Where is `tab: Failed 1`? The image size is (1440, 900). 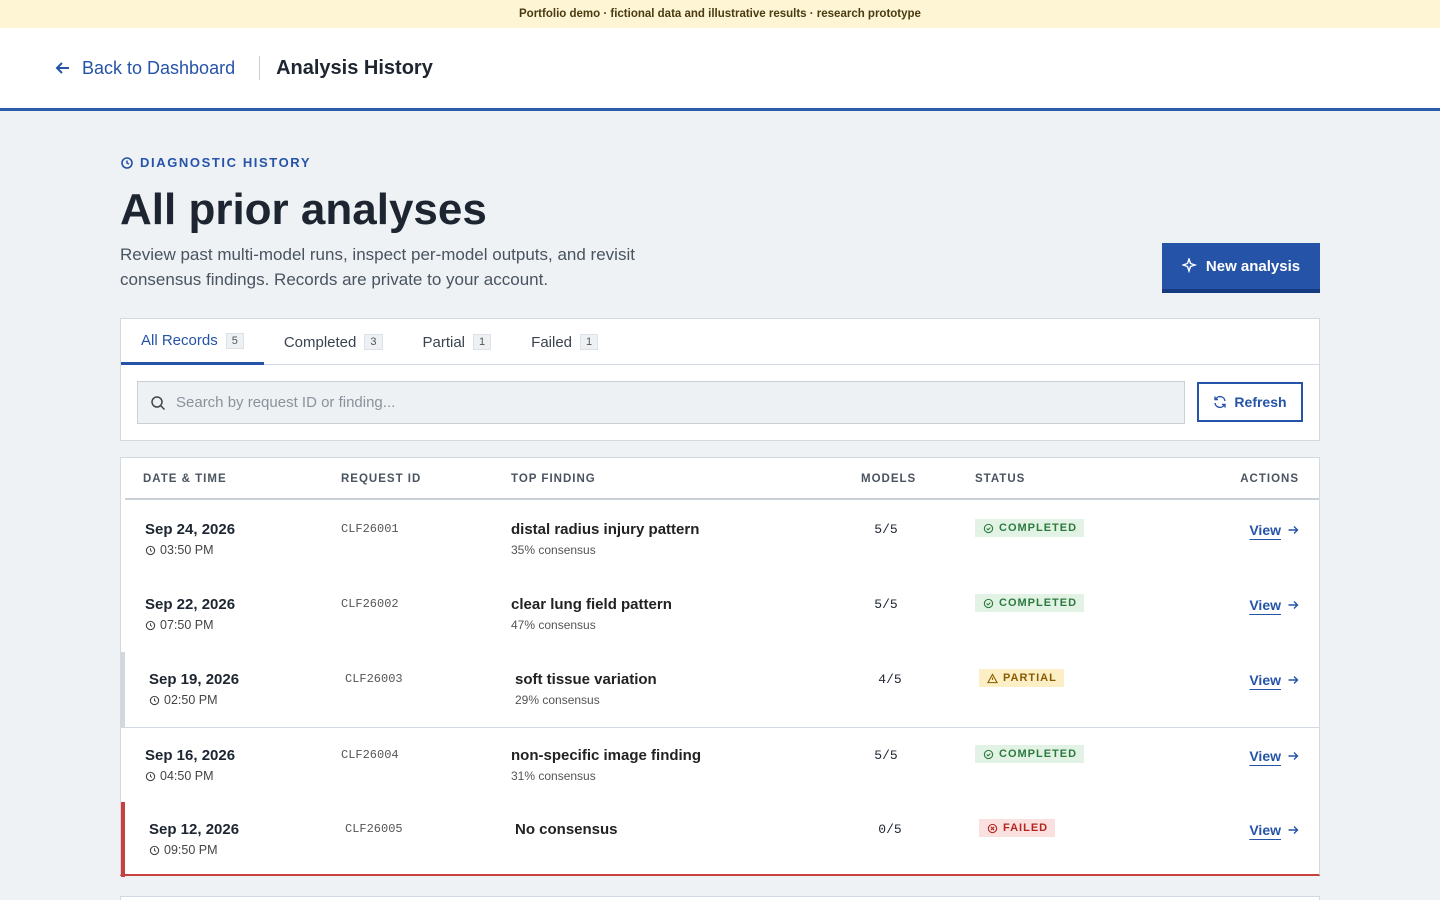 tab: Failed 1 is located at coordinates (564, 342).